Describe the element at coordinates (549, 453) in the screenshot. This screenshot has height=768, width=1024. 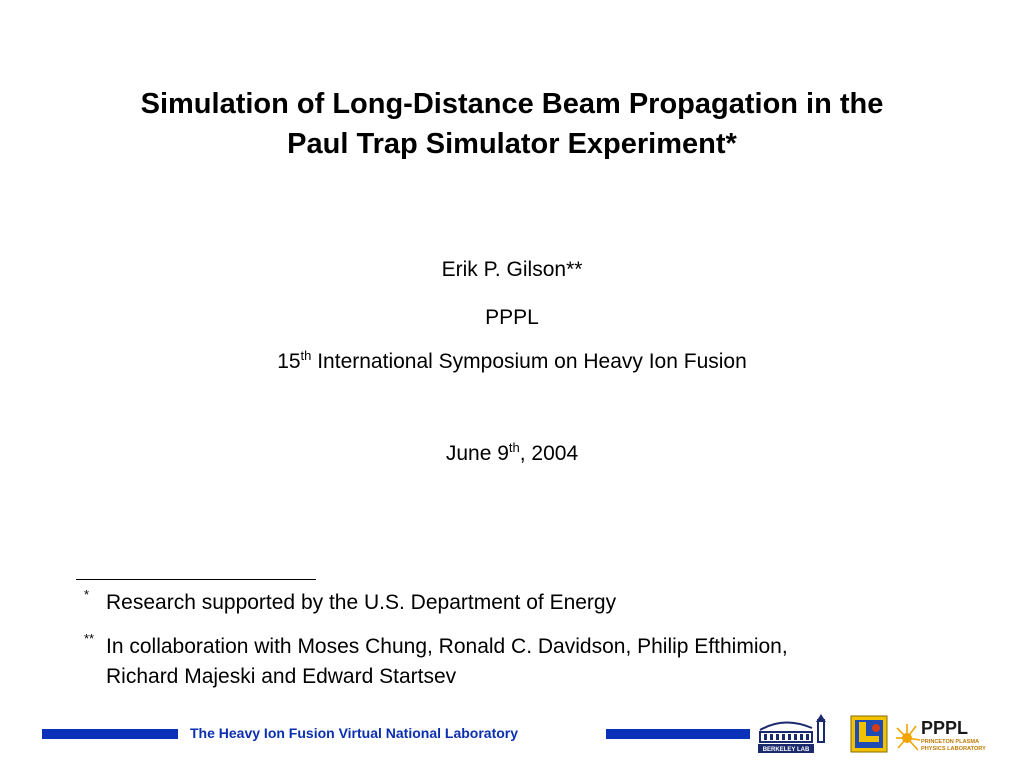
I see `date-rest: , 2004` at that location.